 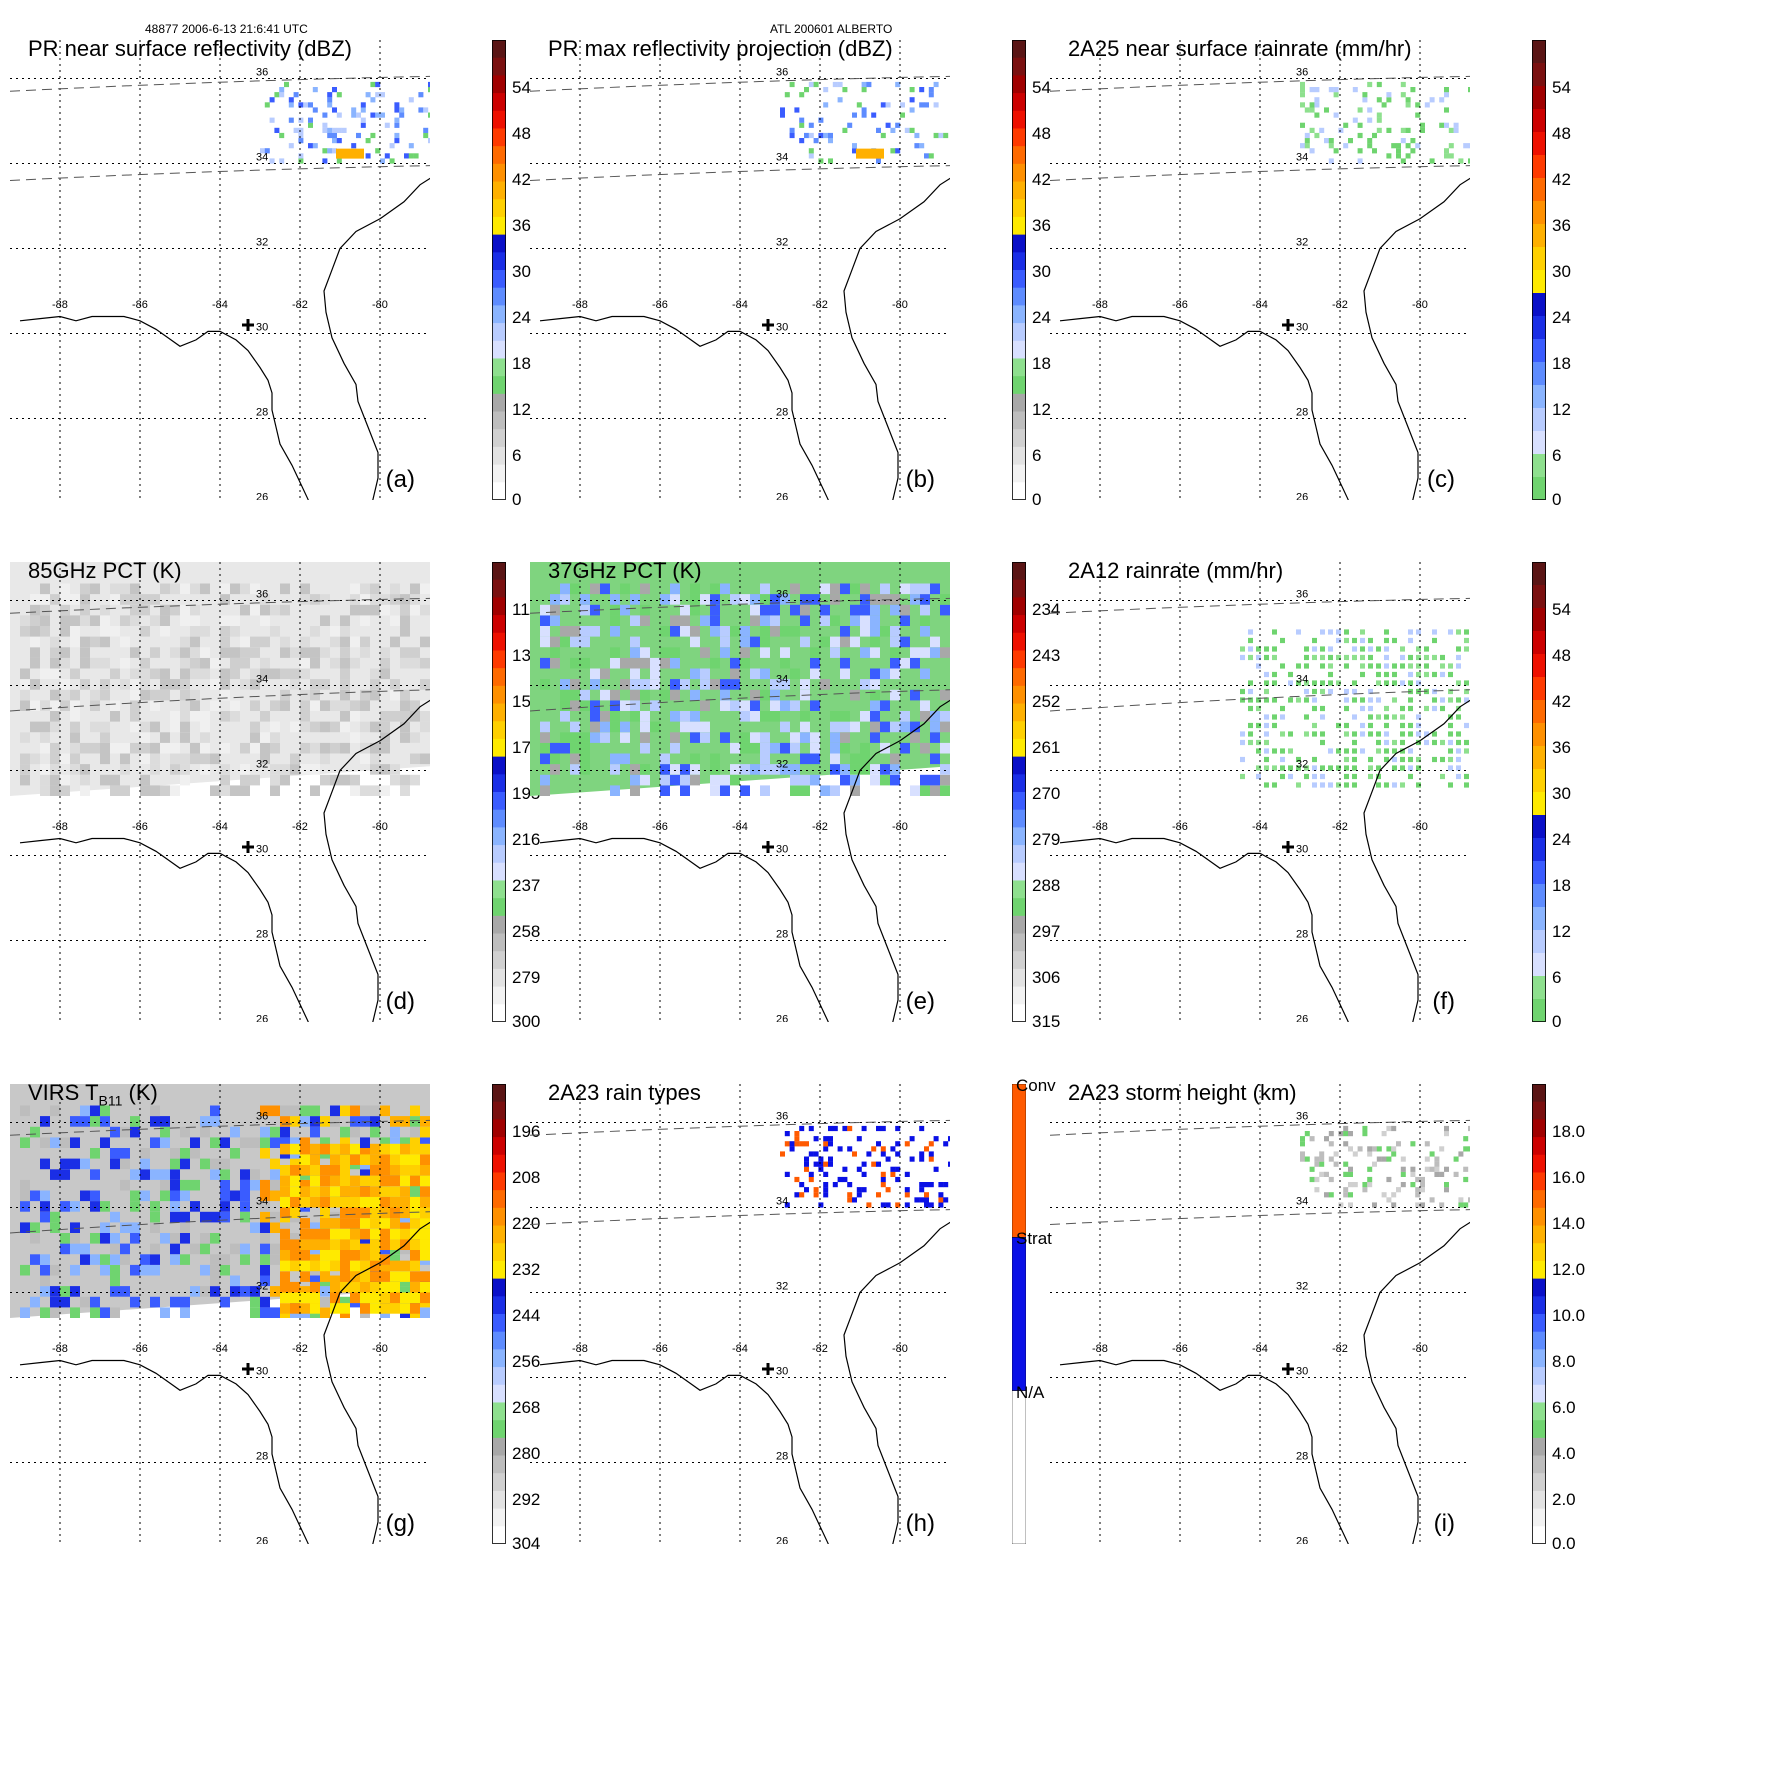 I want to click on swath-edge-south, so click(x=740, y=700).